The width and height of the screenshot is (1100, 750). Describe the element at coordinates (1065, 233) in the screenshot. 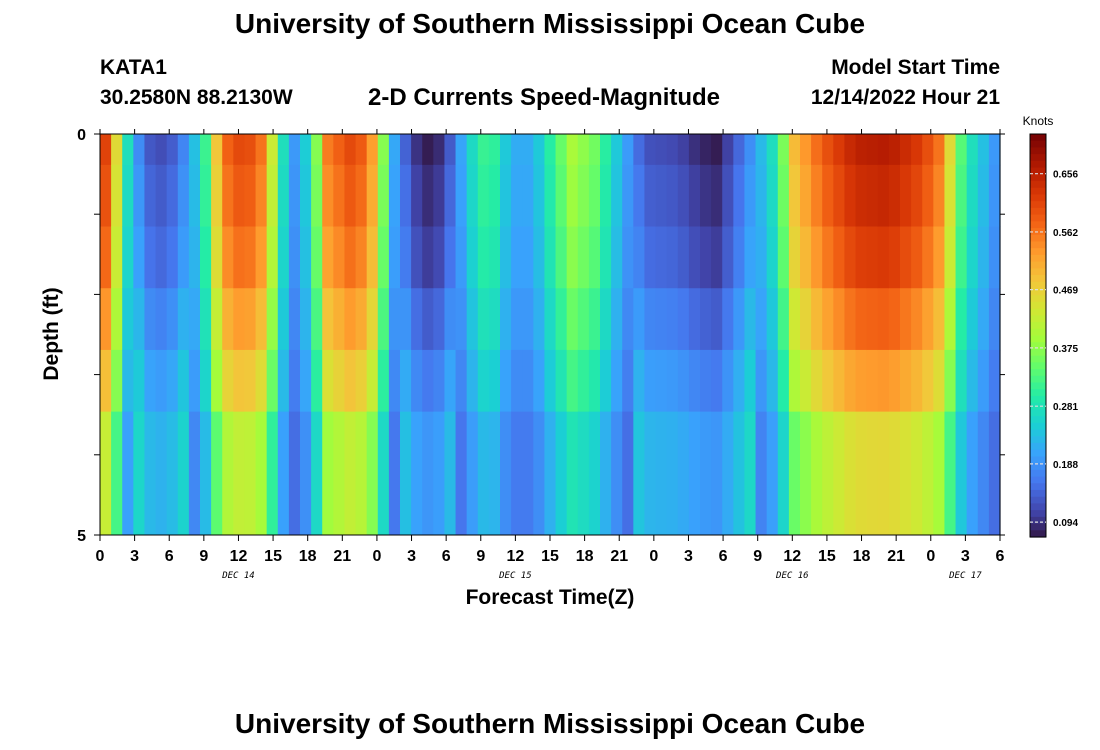

I see `colorbar-tick-label: 0.562` at that location.